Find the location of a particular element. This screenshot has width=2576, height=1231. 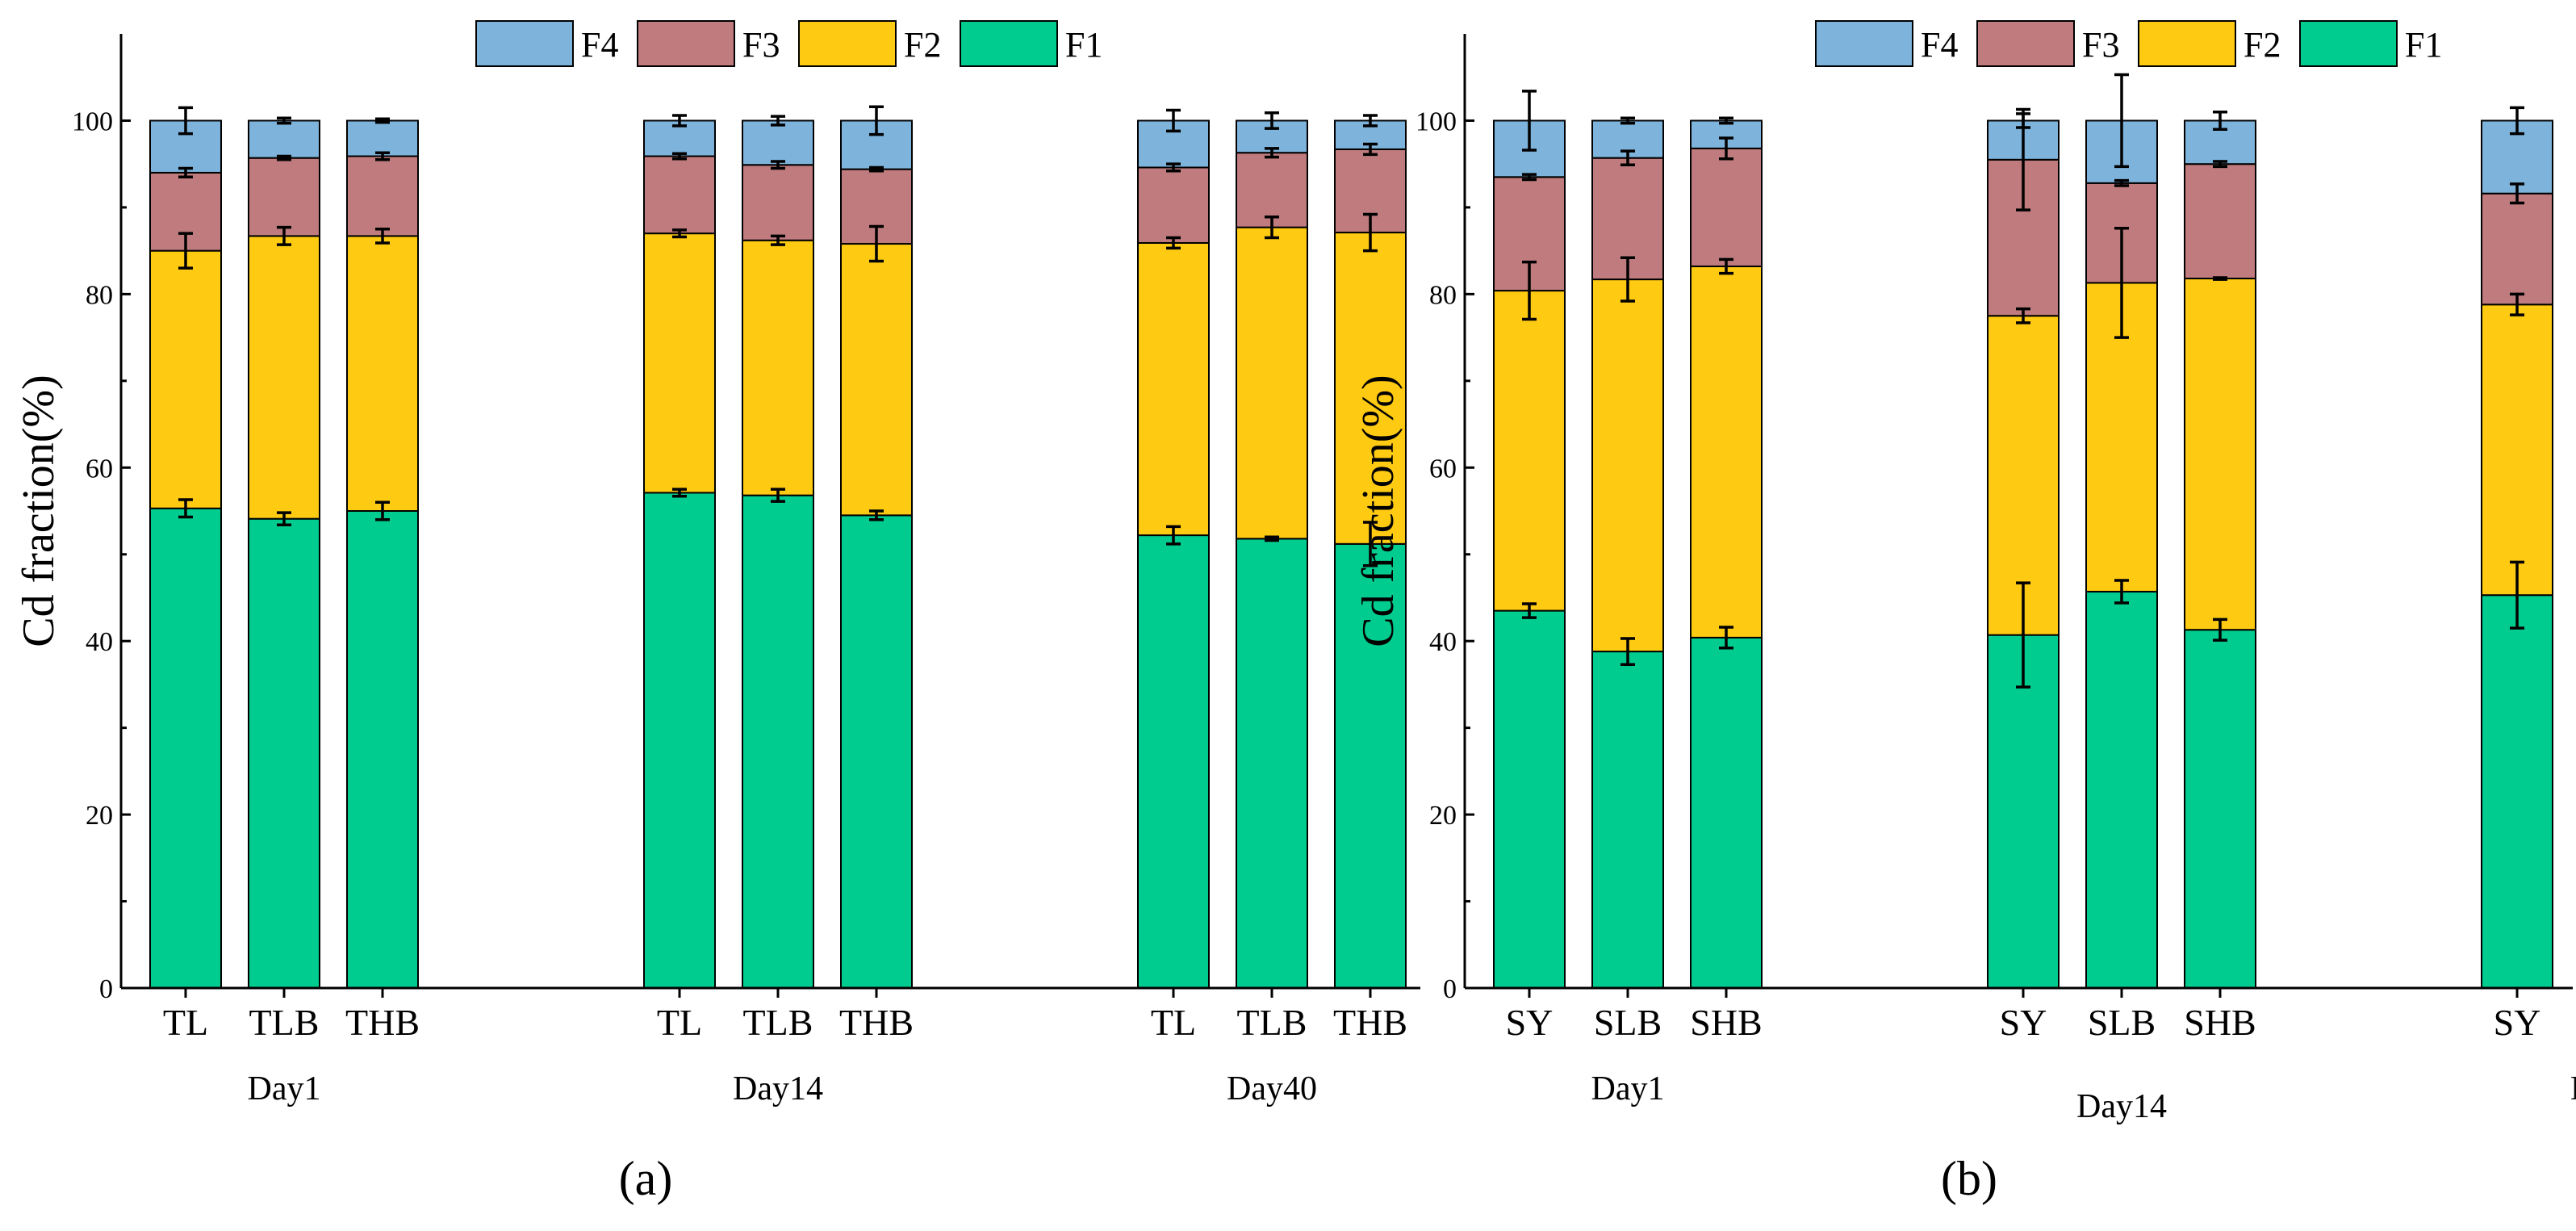

category-label-b-5: SHB is located at coordinates (2220, 1023).